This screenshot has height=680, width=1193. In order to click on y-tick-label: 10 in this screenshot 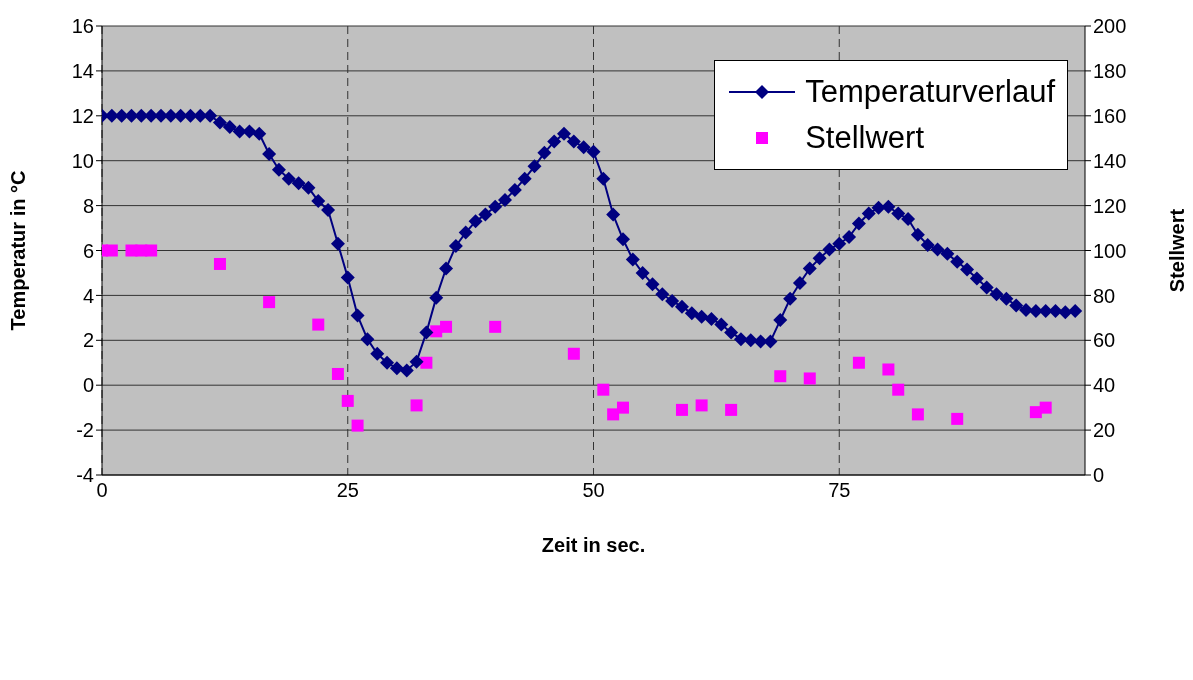, I will do `click(82, 160)`.